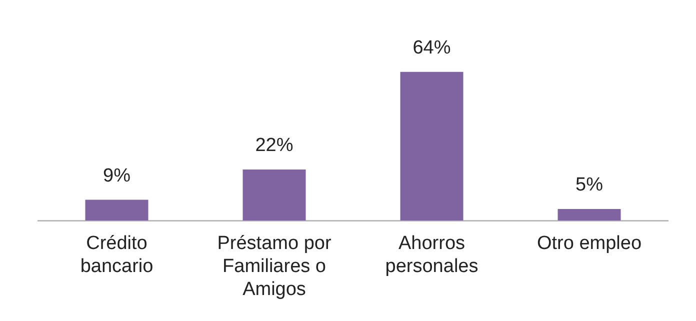  Describe the element at coordinates (431, 48) in the screenshot. I see `data-label: 64%` at that location.